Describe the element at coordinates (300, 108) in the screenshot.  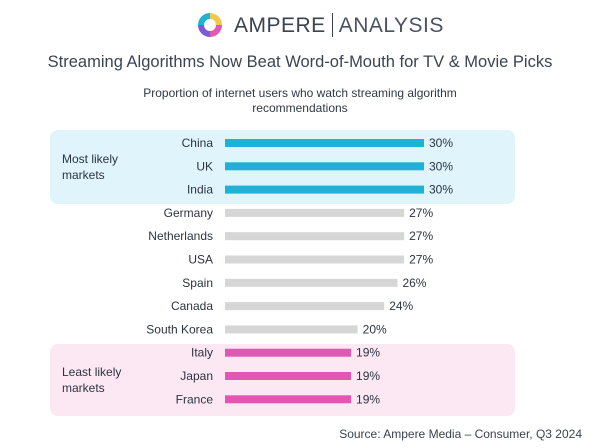
I see `subtitle-line-2: recommendations` at that location.